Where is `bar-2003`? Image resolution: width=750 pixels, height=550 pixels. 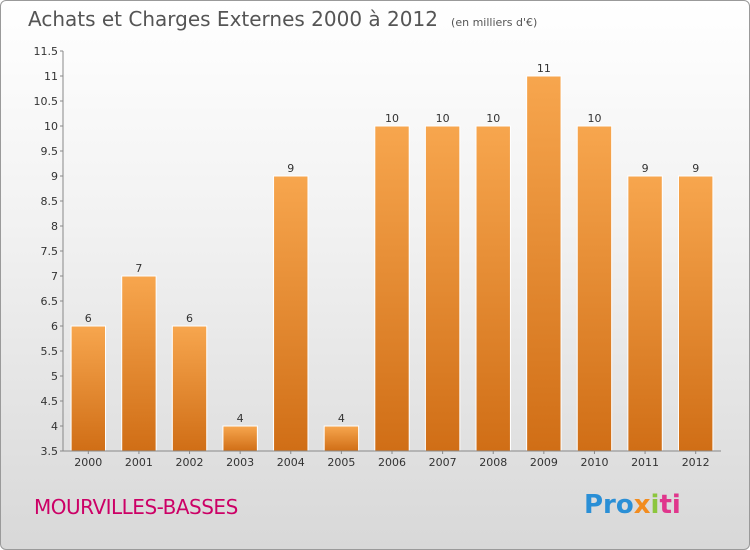 bar-2003 is located at coordinates (240, 438).